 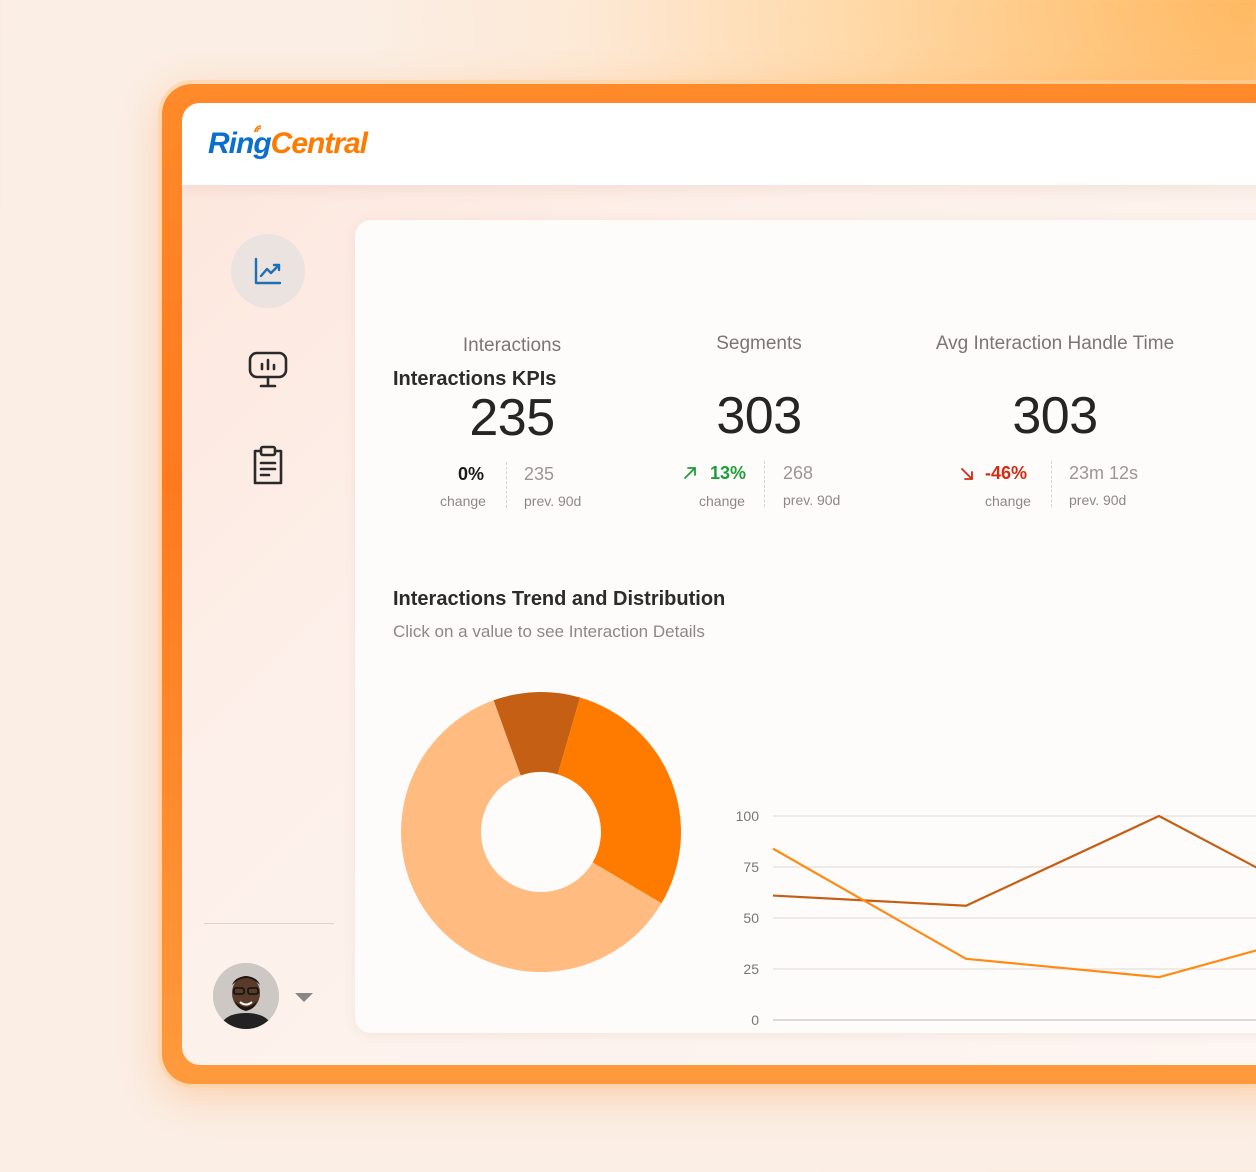 What do you see at coordinates (512, 345) in the screenshot?
I see `kpi-label: Interactions` at bounding box center [512, 345].